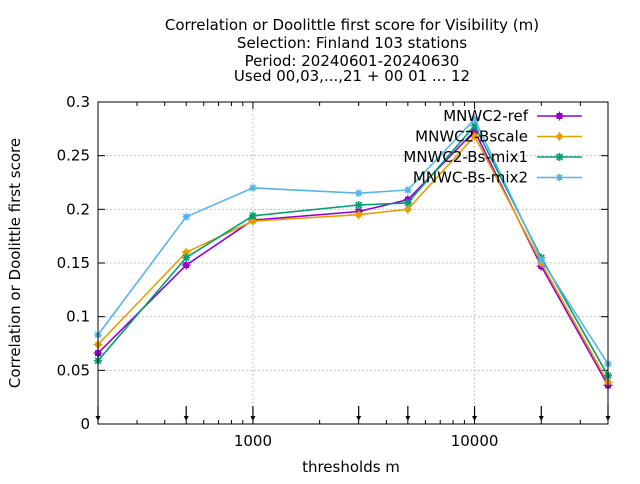 The width and height of the screenshot is (640, 484). Describe the element at coordinates (15, 263) in the screenshot. I see `y-axis-label: Correlation or Doolittle first score` at that location.